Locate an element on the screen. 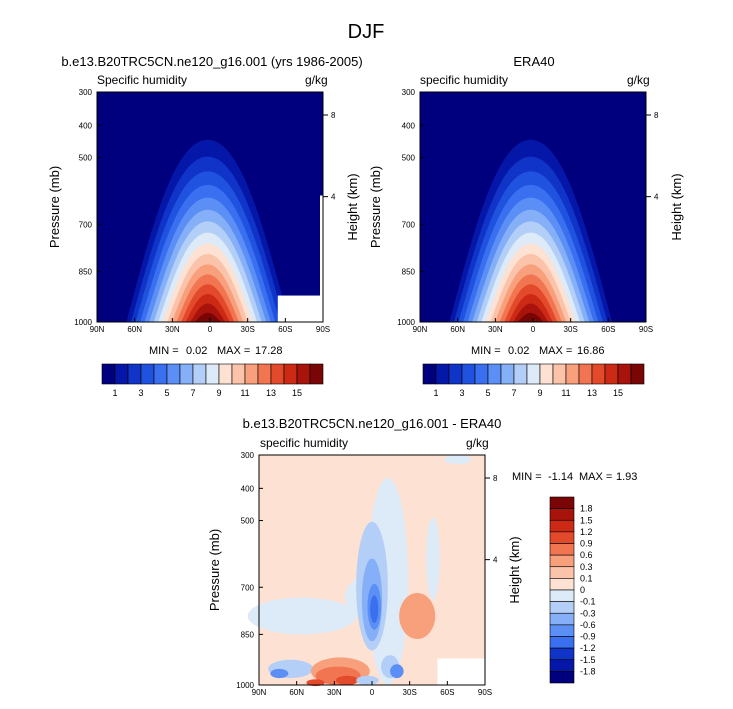 The height and width of the screenshot is (709, 733). panel-model-colorbar: 1 3 5 7 9 11 13 15 is located at coordinates (212, 380).